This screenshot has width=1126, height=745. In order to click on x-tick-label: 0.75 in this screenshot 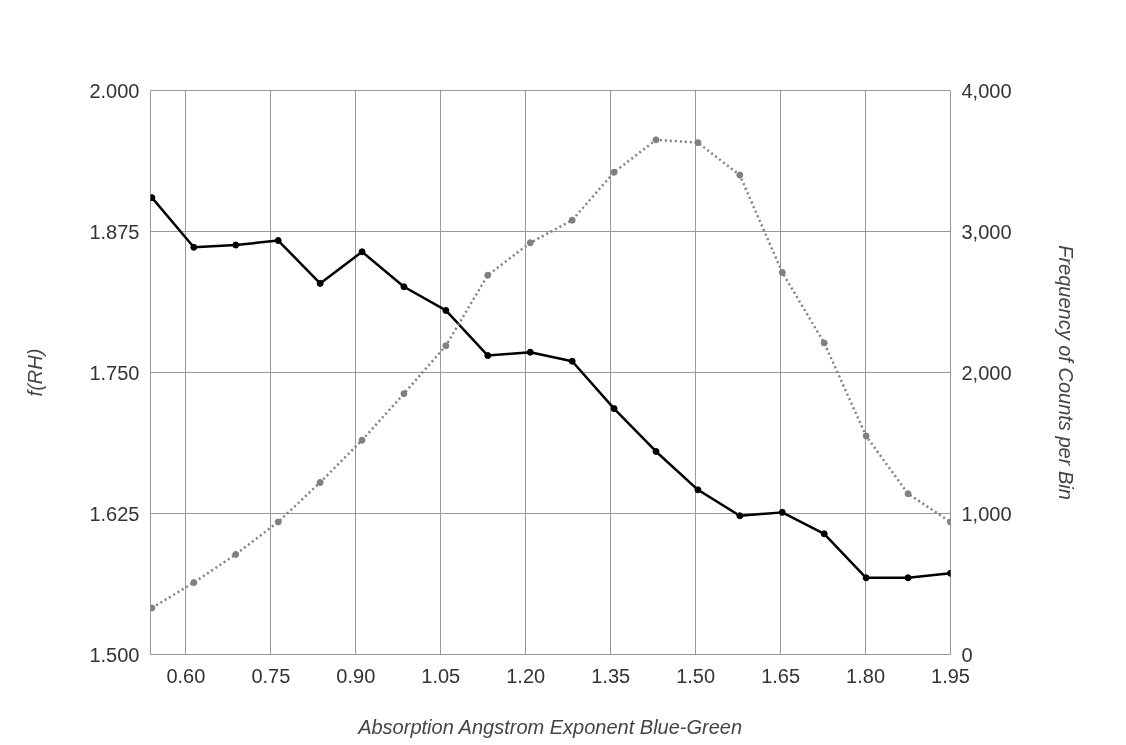, I will do `click(271, 675)`.